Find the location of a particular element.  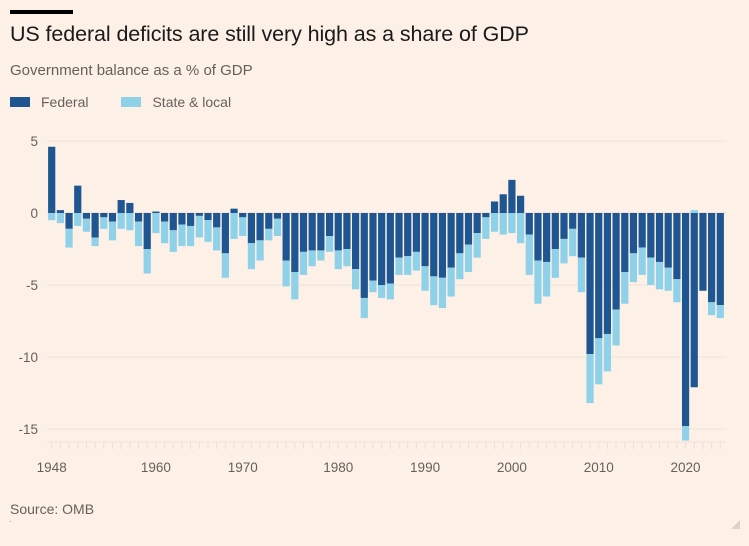

bar-federal-2007 is located at coordinates (573, 221).